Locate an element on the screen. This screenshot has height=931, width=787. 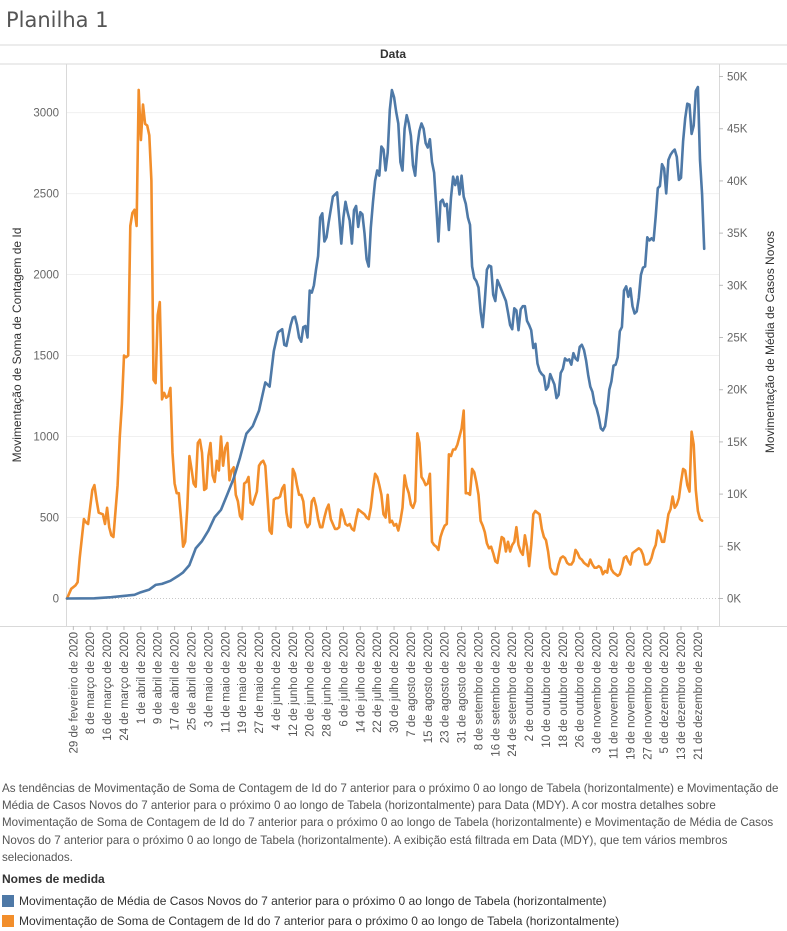
x-tick-label: 8 de março de 2020 is located at coordinates (91, 683).